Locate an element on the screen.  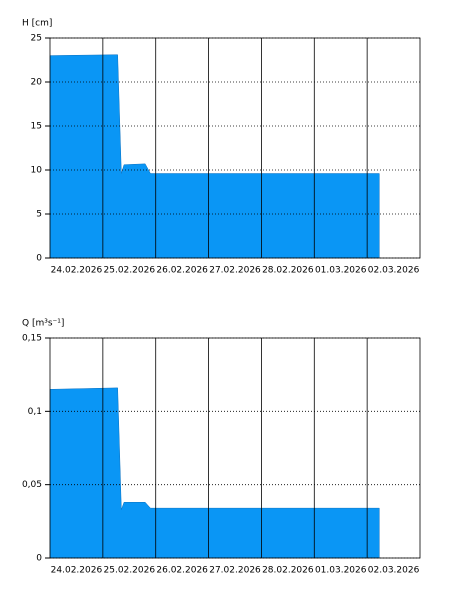
y-tick-label: 10 is located at coordinates (37, 171).